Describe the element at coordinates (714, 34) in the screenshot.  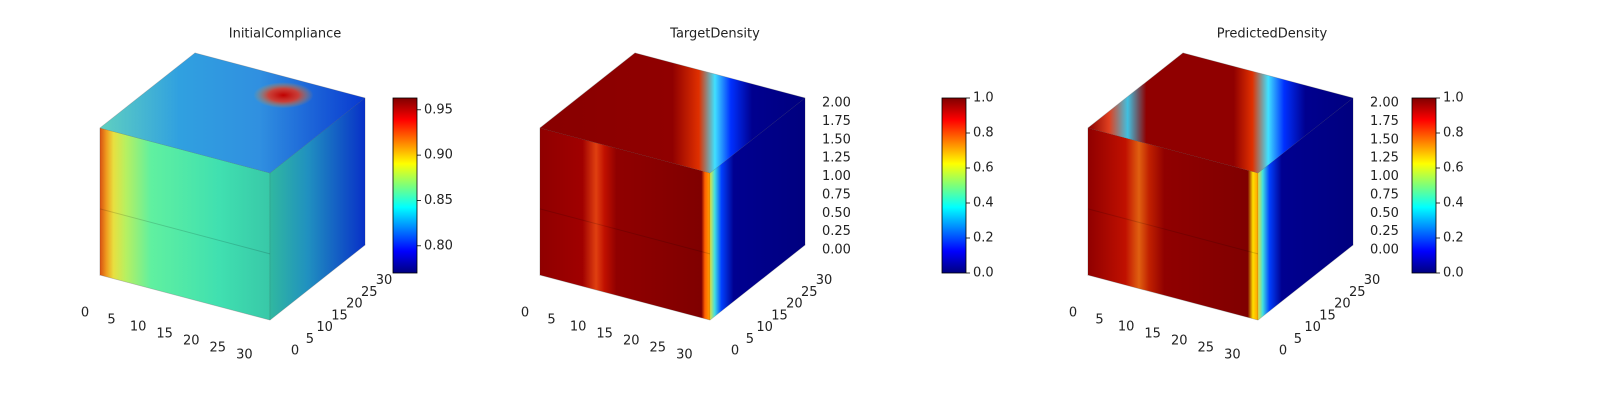
I see `panel-title: TargetDensity` at that location.